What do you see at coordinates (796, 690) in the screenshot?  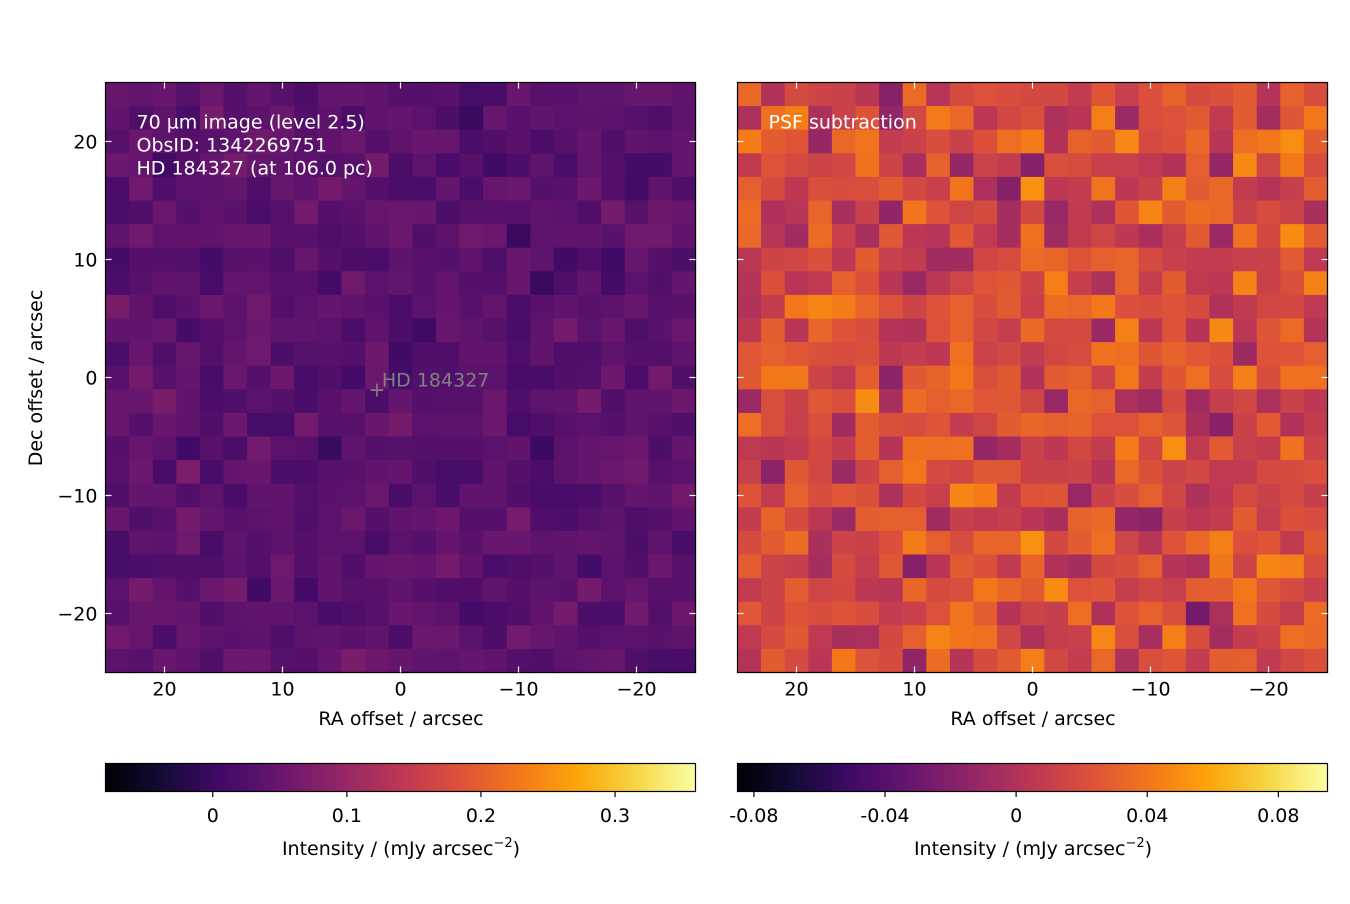 I see `x-tick-label: 20` at bounding box center [796, 690].